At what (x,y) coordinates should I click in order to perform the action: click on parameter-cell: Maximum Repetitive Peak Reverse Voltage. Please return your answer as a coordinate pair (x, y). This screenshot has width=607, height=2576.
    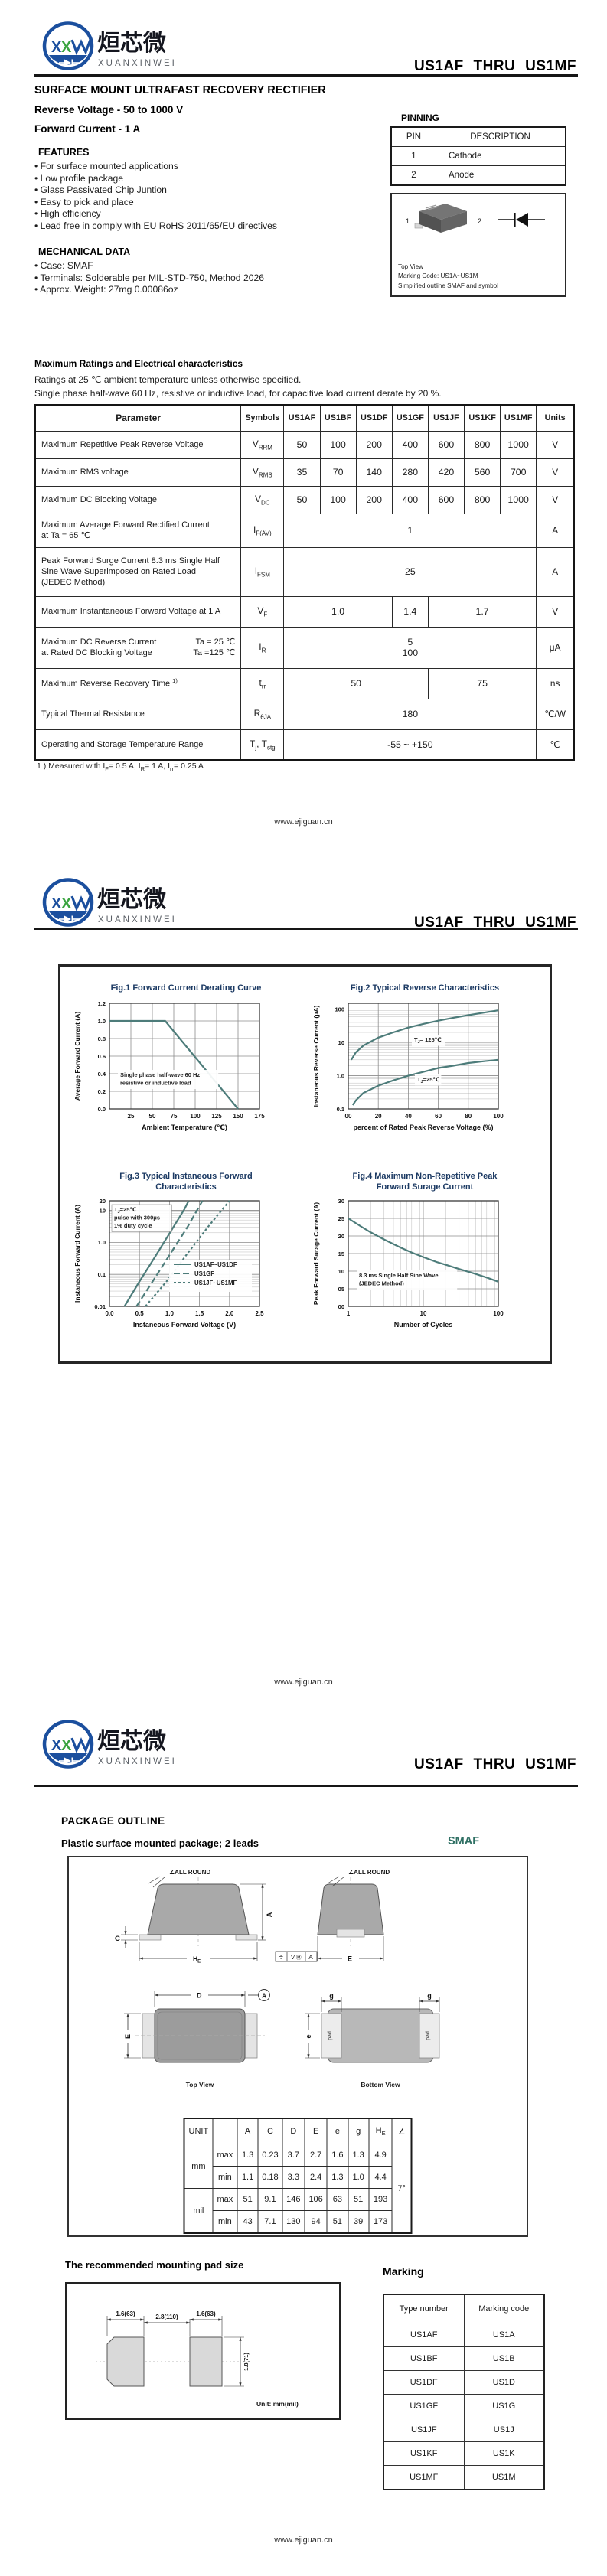
    Looking at the image, I should click on (138, 444).